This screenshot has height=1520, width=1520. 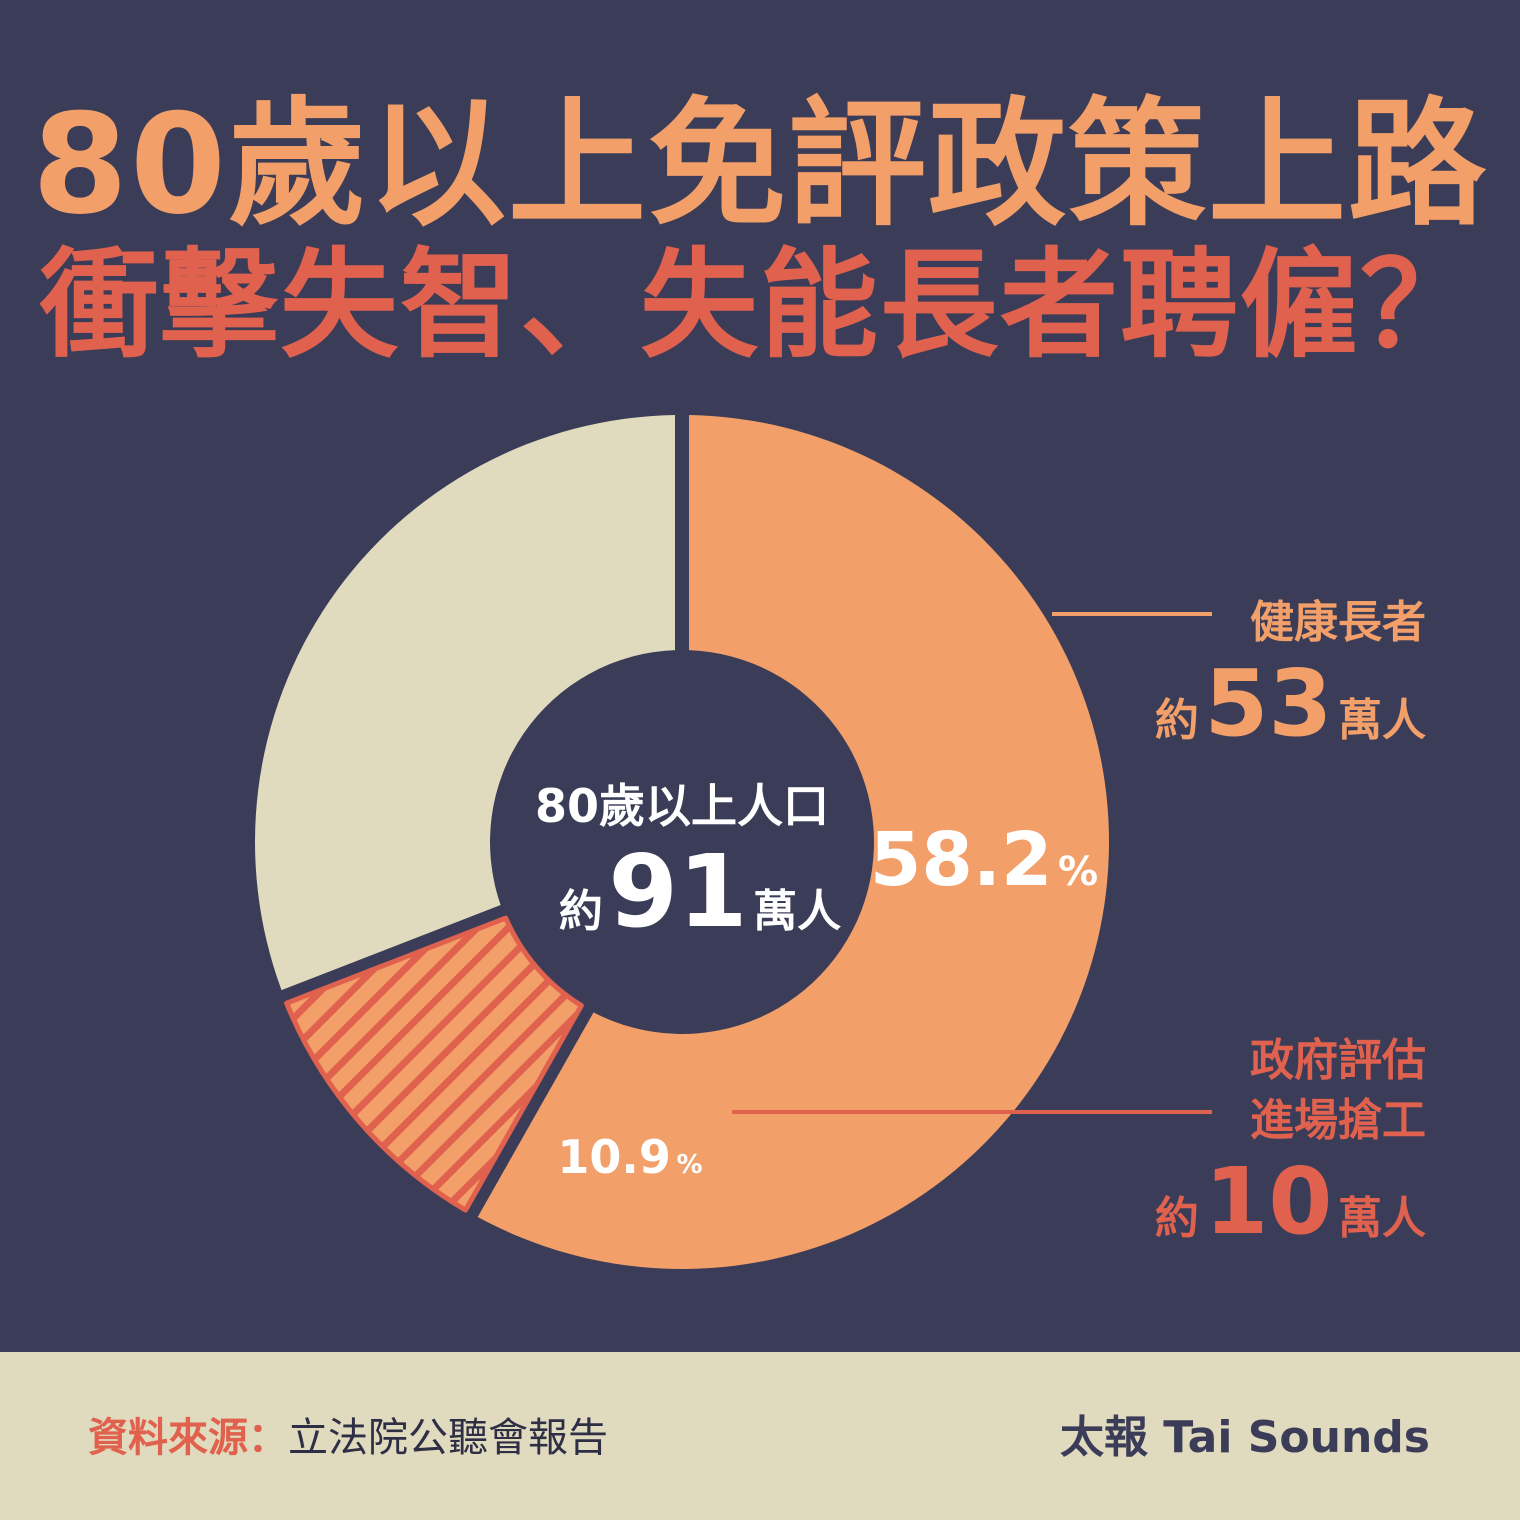 What do you see at coordinates (434, 1064) in the screenshot?
I see `slice-gov` at bounding box center [434, 1064].